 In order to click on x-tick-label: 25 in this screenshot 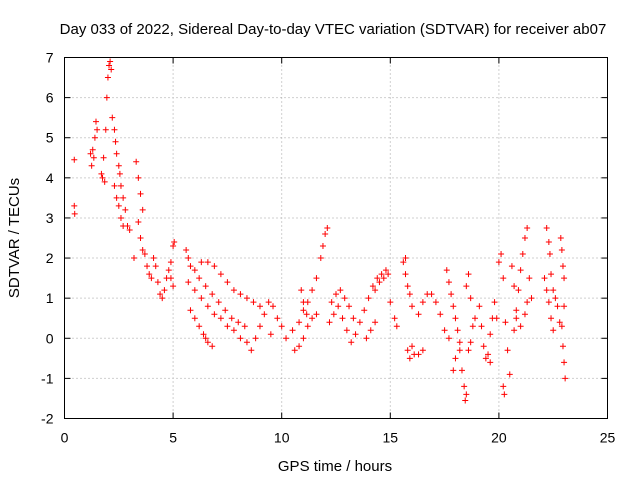, I will do `click(608, 438)`.